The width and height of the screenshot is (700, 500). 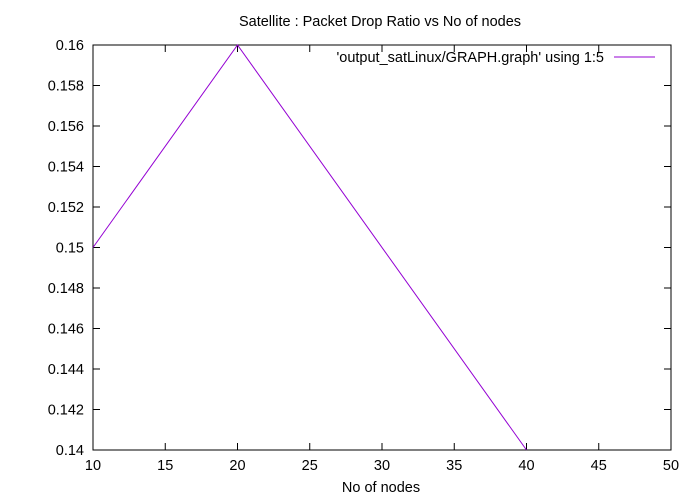 I want to click on legend: 'output_satLinux/GRAPH.graph' using 1:5, so click(x=495, y=58).